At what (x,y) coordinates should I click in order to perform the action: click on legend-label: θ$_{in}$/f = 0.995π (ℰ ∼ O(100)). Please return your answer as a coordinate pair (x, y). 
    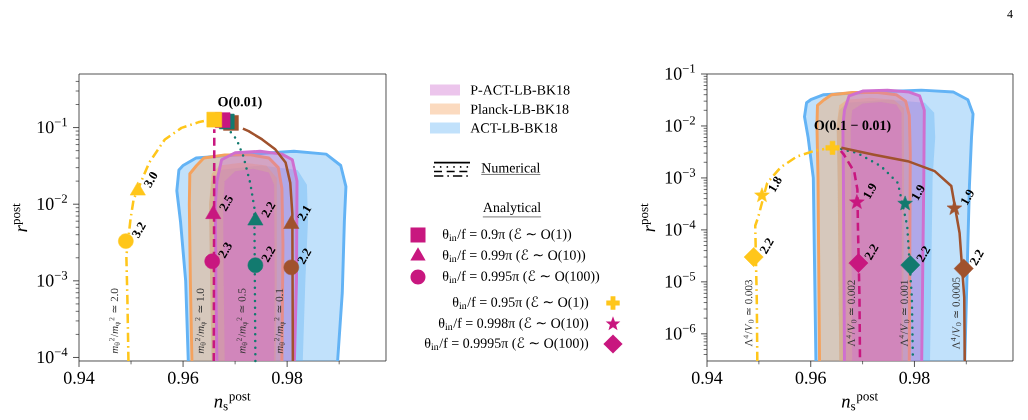
    Looking at the image, I should click on (521, 277).